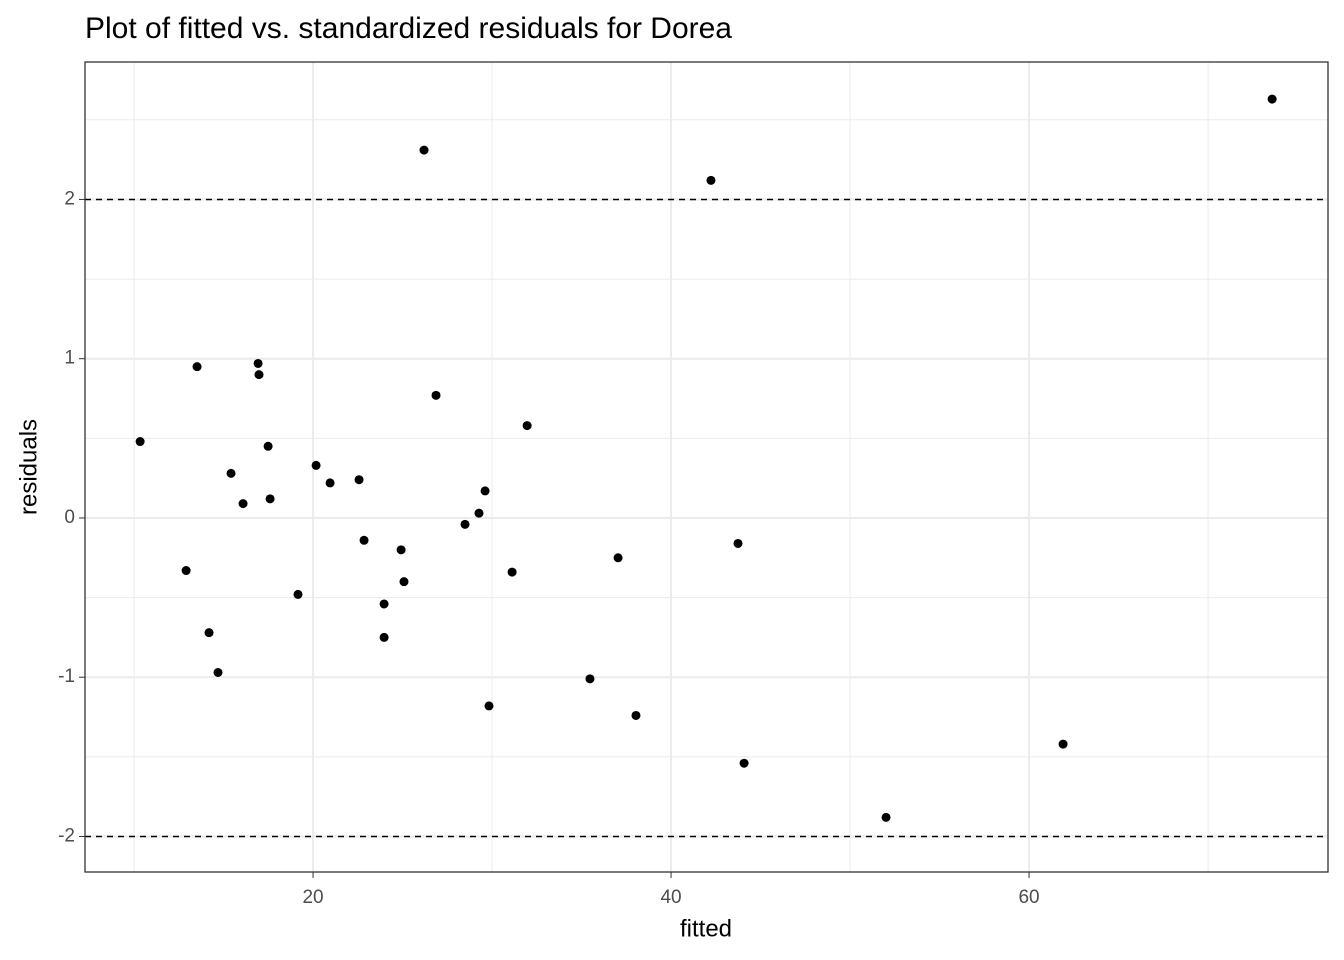  Describe the element at coordinates (670, 897) in the screenshot. I see `x-tick-label: 40` at that location.